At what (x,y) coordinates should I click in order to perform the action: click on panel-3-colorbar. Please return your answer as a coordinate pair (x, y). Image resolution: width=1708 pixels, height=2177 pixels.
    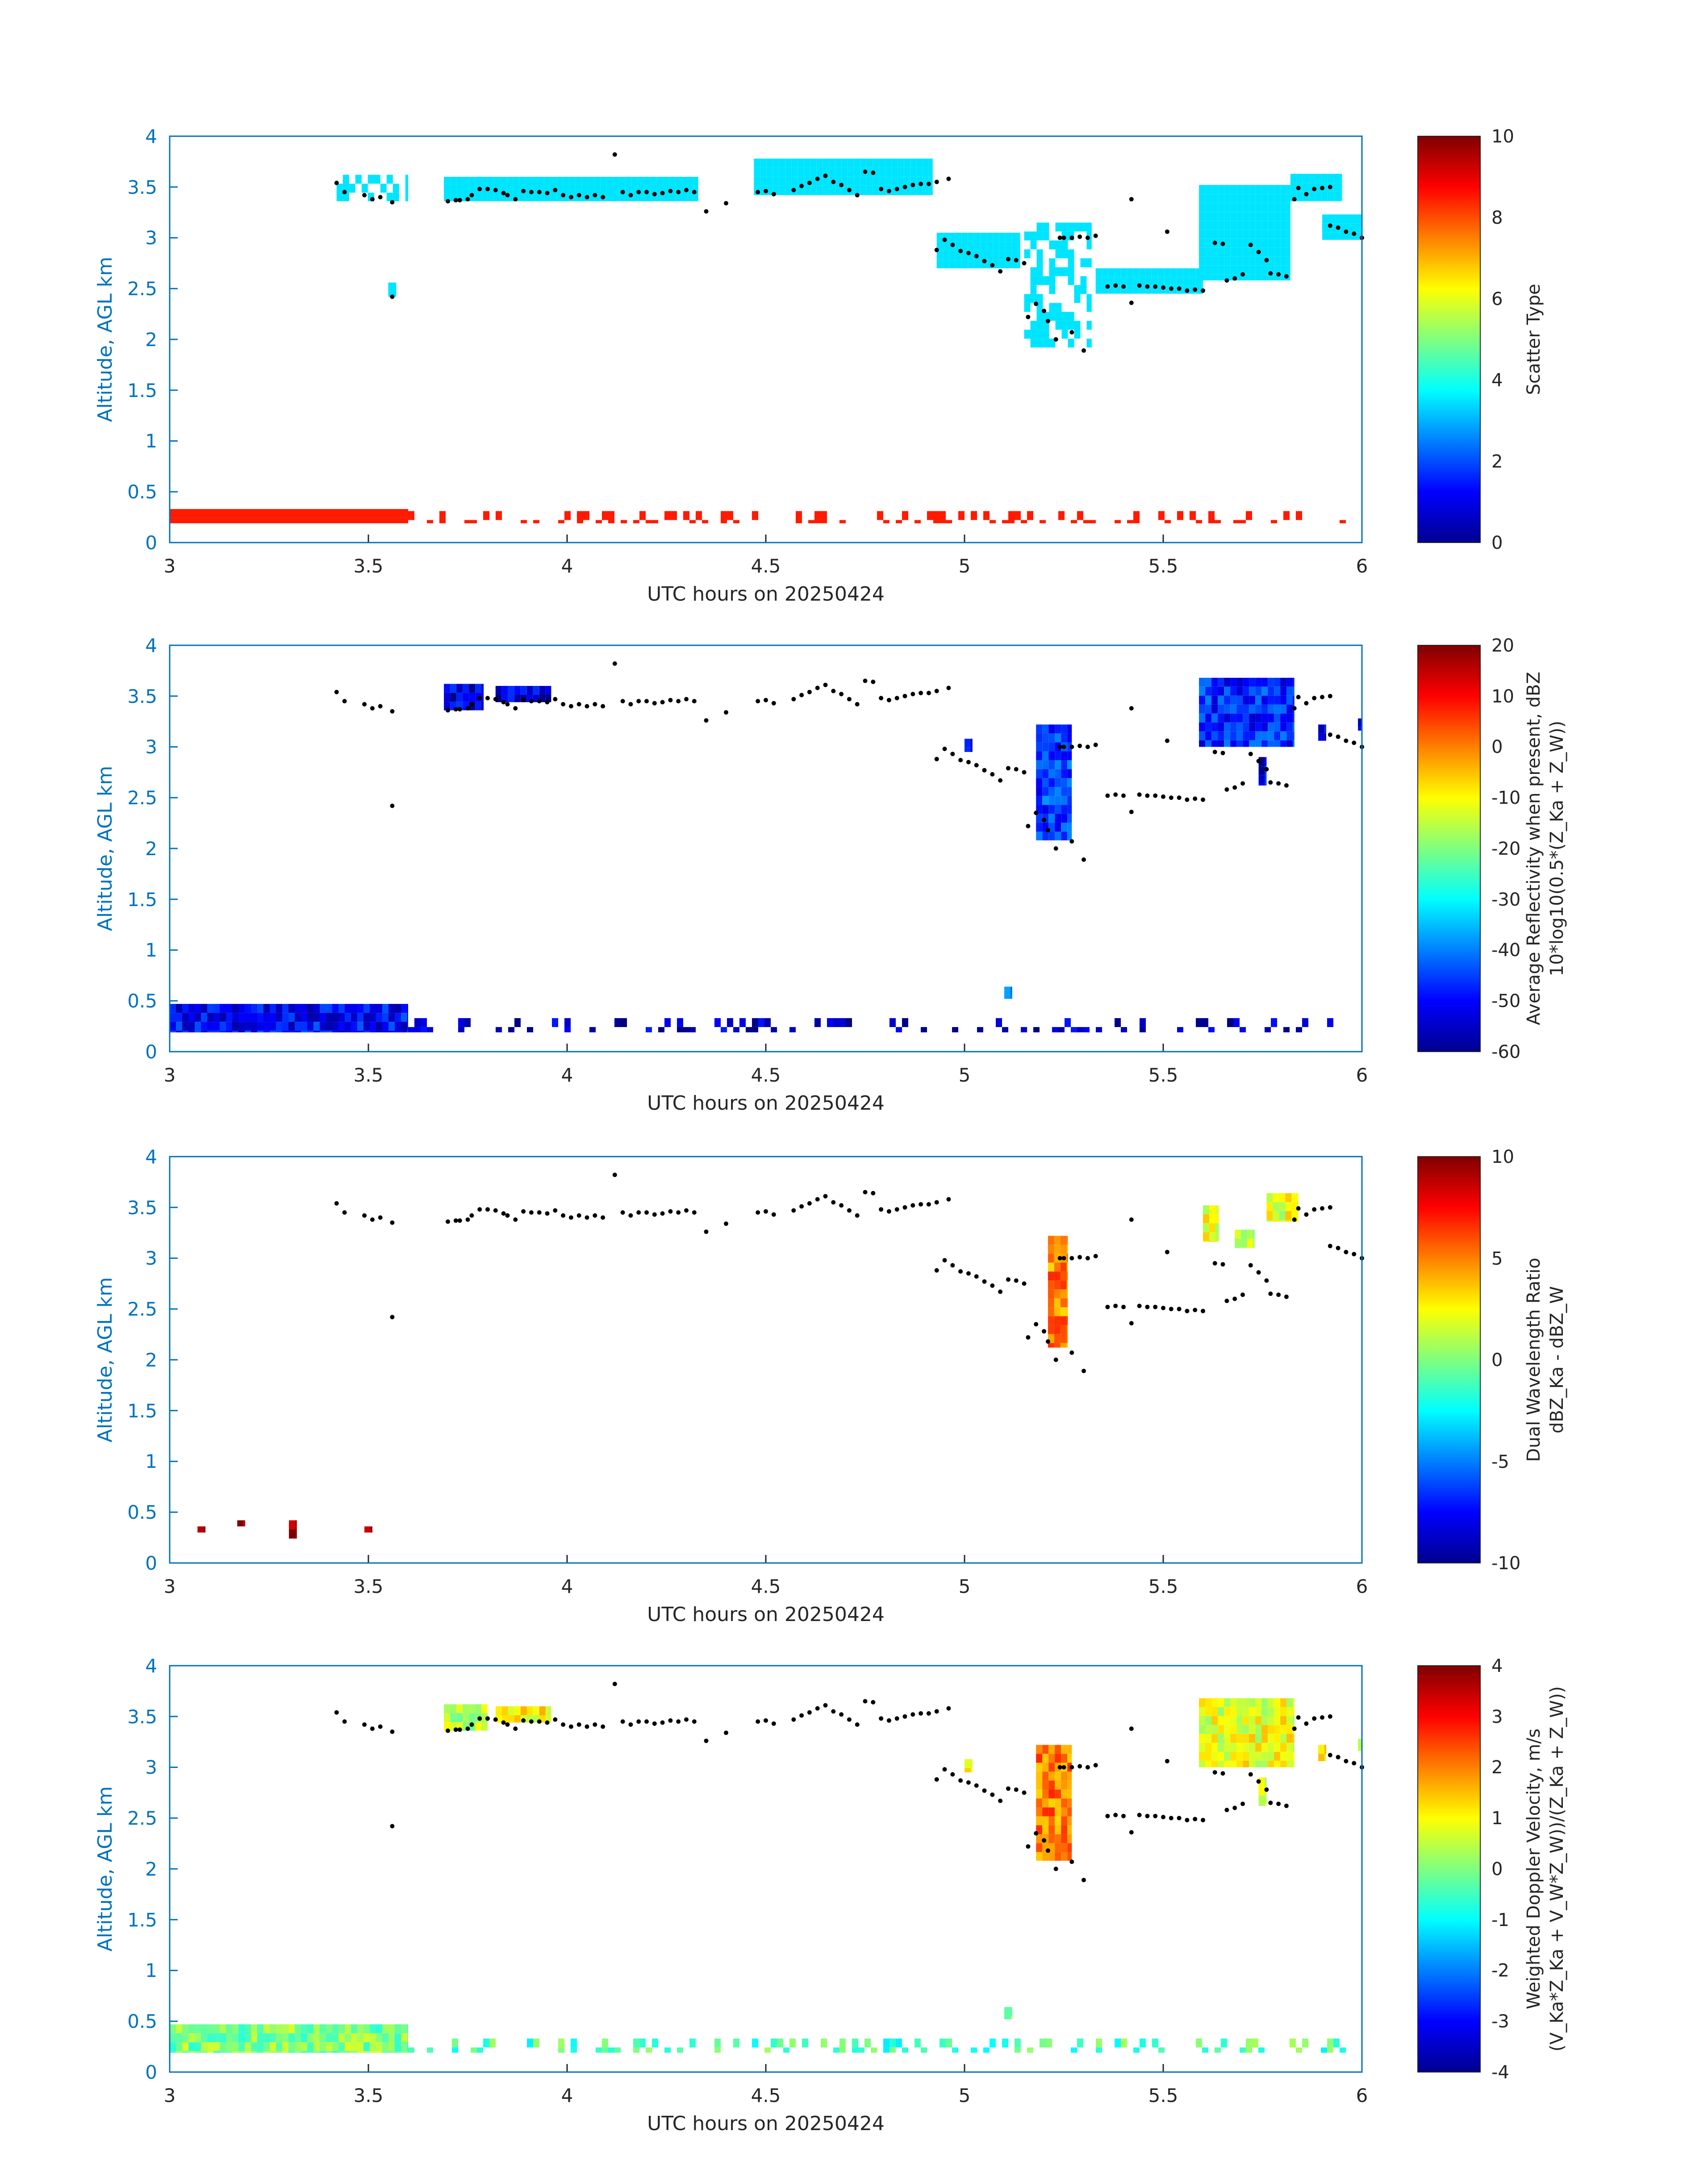
    Looking at the image, I should click on (1449, 1359).